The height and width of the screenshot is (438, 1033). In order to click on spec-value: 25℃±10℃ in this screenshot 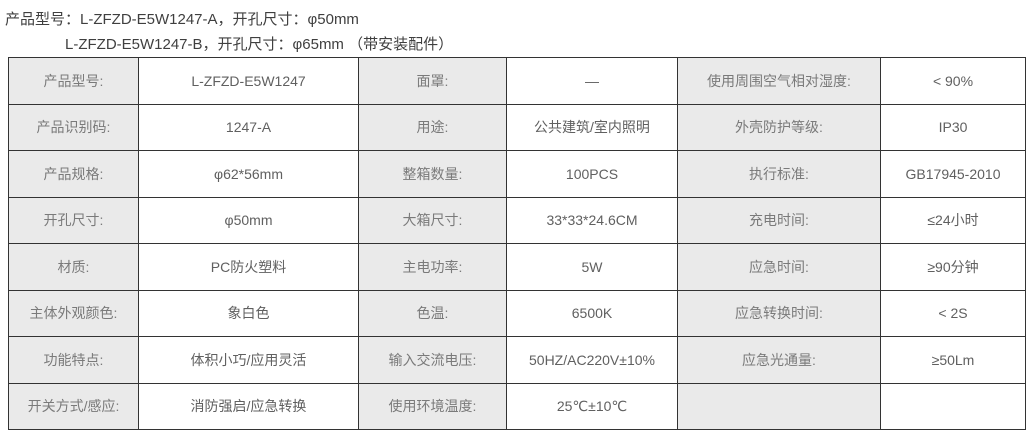, I will do `click(592, 406)`.